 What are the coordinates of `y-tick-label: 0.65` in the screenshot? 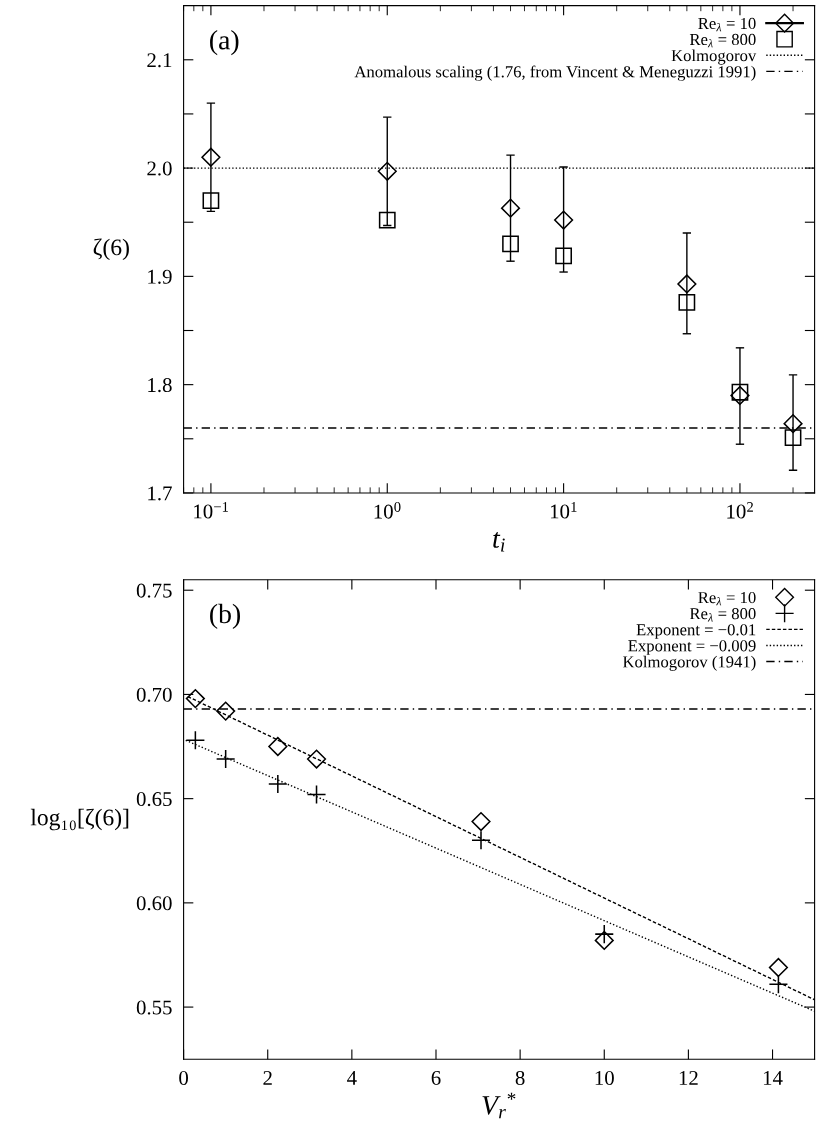 It's located at (154, 799).